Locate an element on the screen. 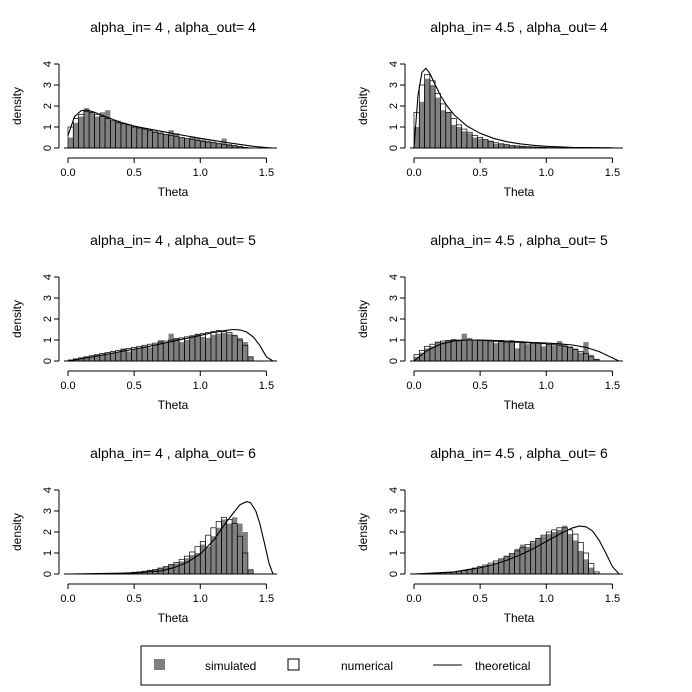 Image resolution: width=692 pixels, height=692 pixels. panel-title: alpha_in= 4 , alpha_out= 6 is located at coordinates (173, 453).